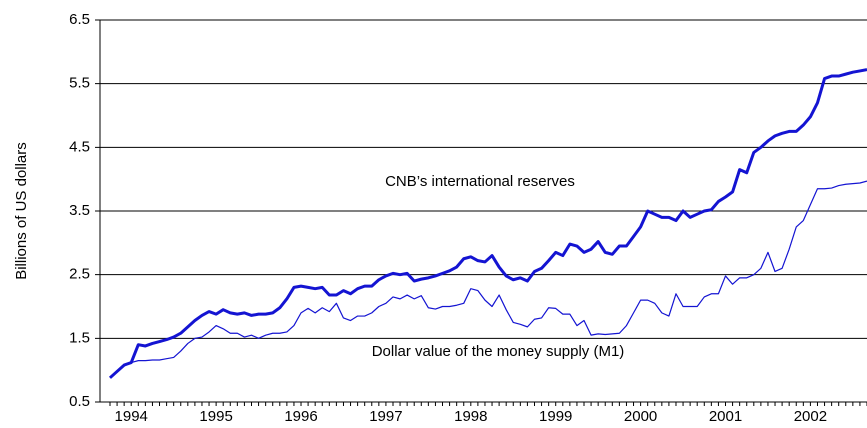 Image resolution: width=867 pixels, height=428 pixels. What do you see at coordinates (640, 416) in the screenshot?
I see `x-tick-label: 2000` at bounding box center [640, 416].